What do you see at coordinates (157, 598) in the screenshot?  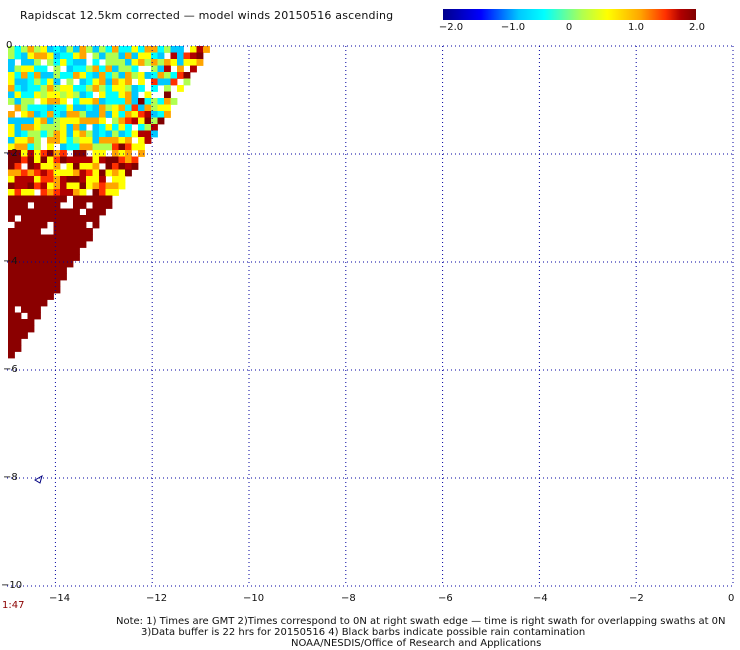 I see `x-tick-label: −12` at bounding box center [157, 598].